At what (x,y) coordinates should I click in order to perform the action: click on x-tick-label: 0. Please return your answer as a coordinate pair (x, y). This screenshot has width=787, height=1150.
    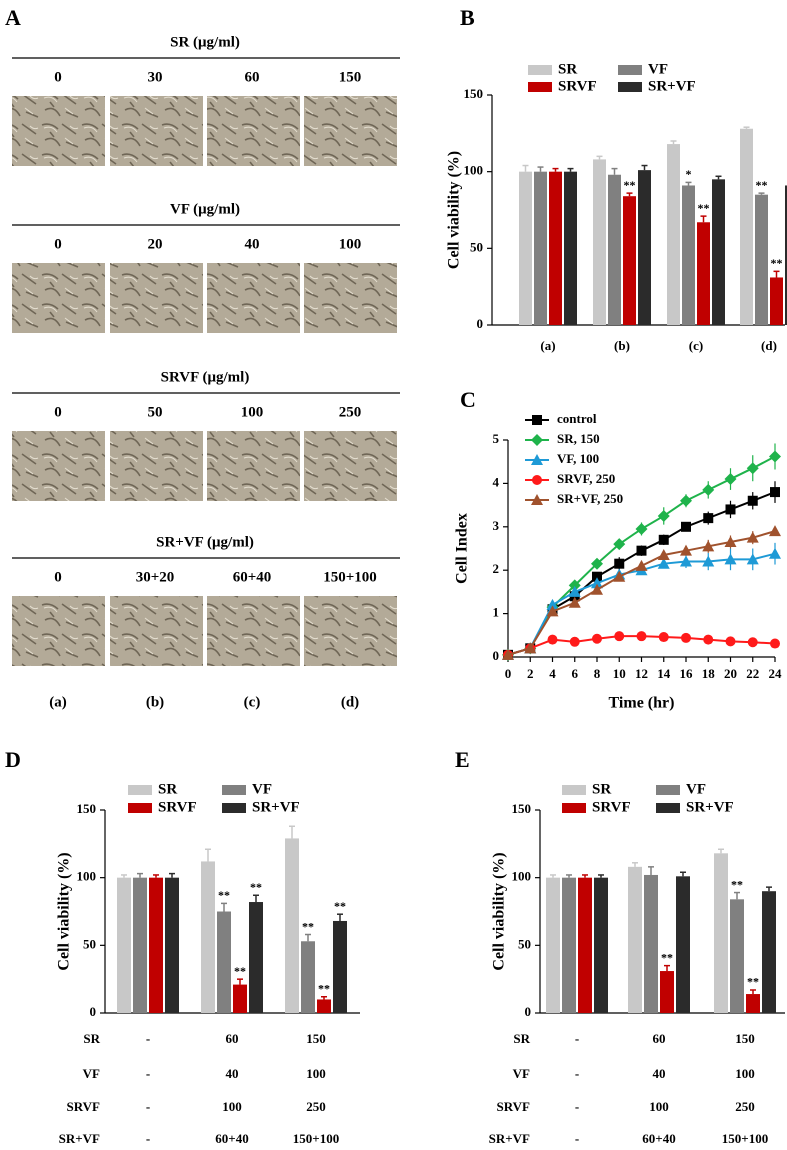
    Looking at the image, I should click on (508, 673).